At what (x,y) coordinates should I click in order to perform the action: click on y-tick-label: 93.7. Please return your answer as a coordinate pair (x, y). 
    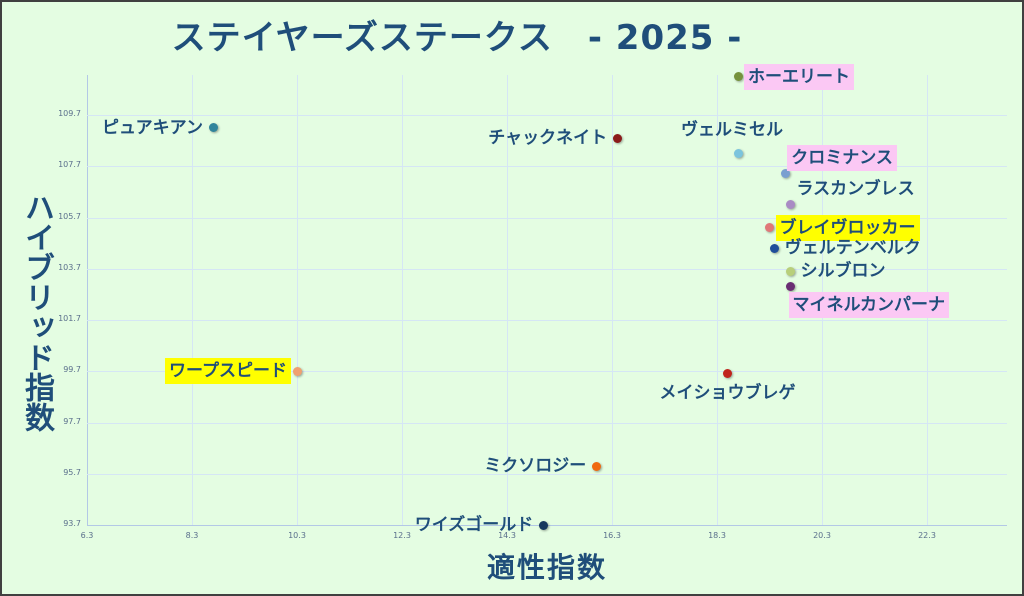
    Looking at the image, I should click on (72, 523).